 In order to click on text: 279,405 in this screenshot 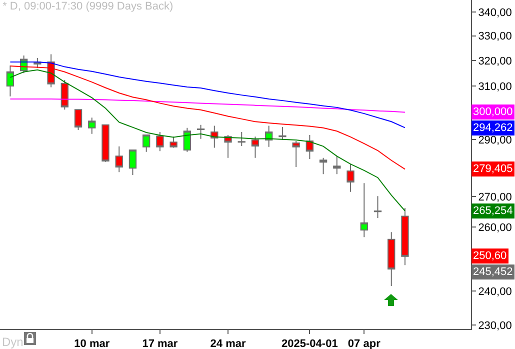, I will do `click(493, 169)`.